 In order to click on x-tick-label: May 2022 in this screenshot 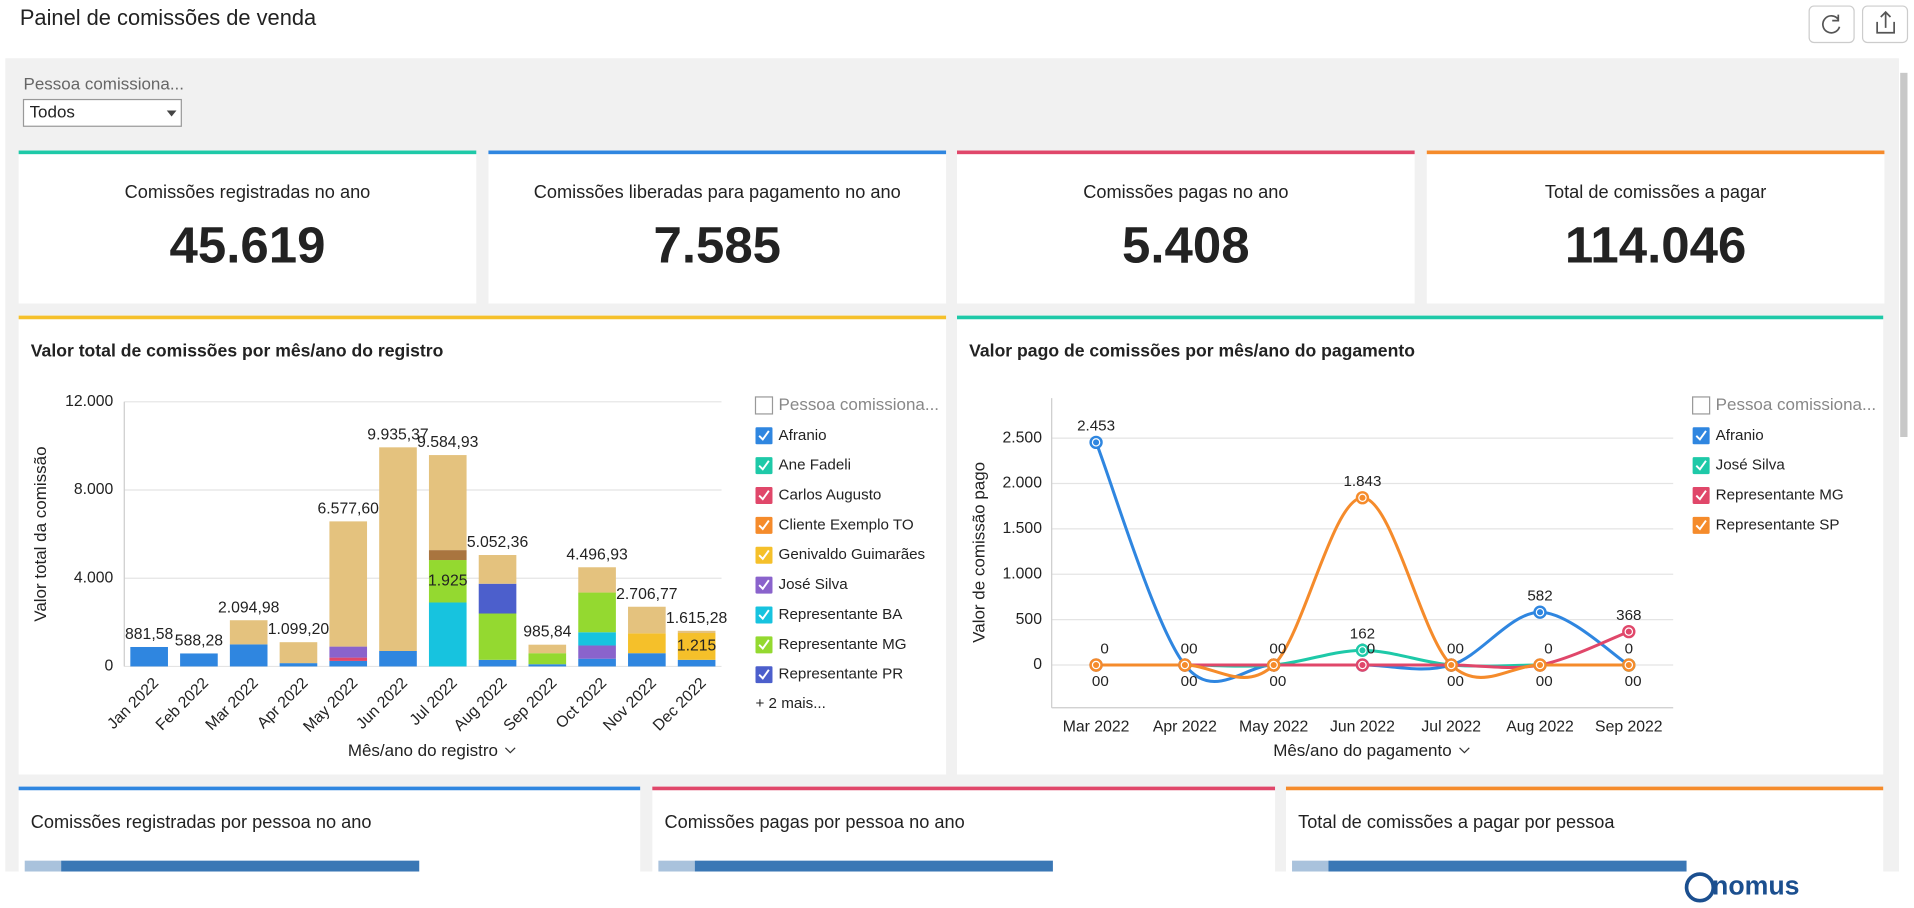, I will do `click(1273, 726)`.